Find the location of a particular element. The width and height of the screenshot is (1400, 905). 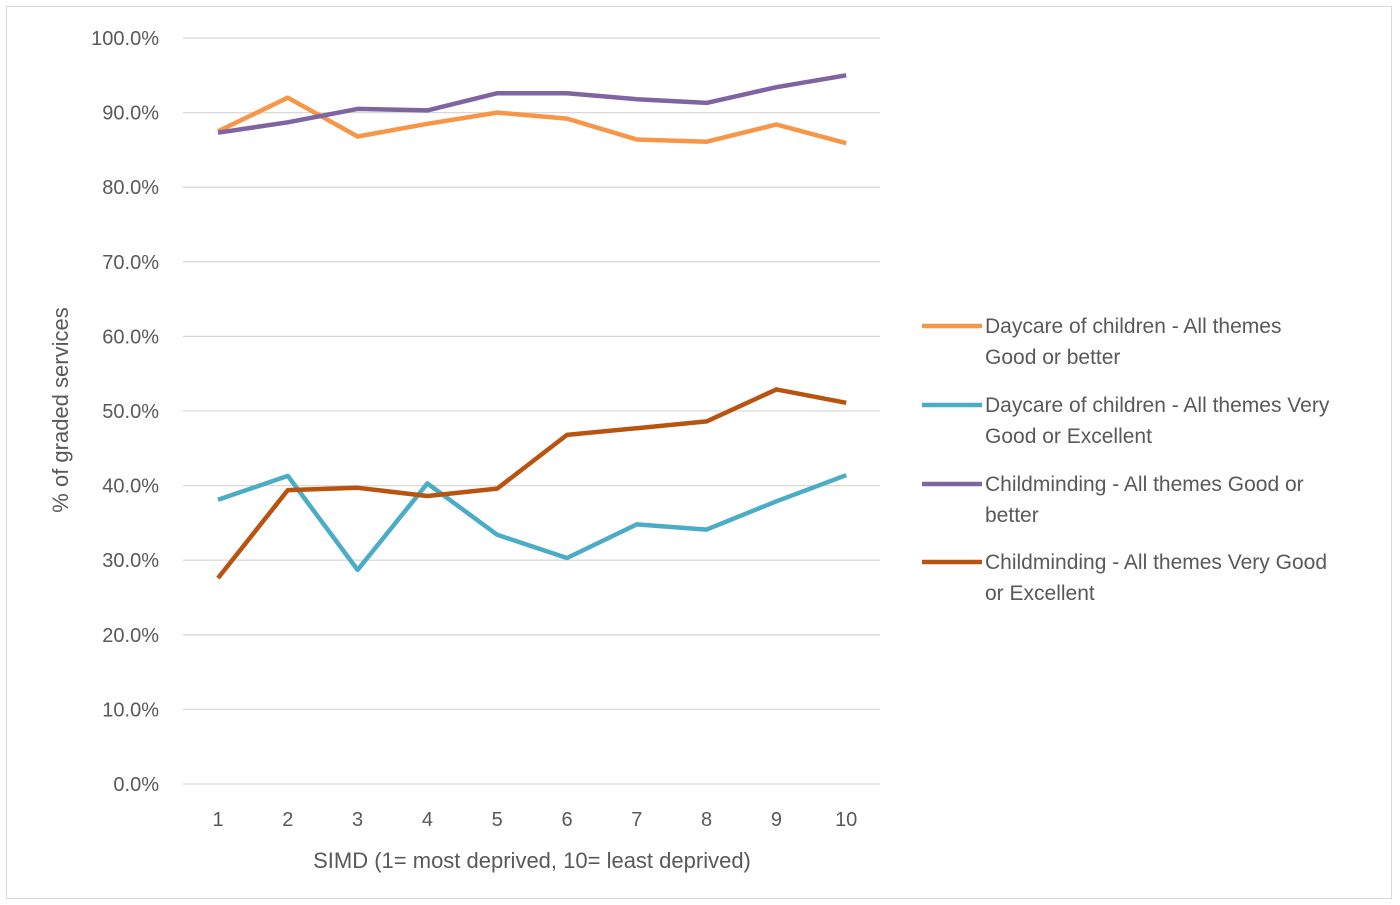

x-tick-label: 8 is located at coordinates (706, 820).